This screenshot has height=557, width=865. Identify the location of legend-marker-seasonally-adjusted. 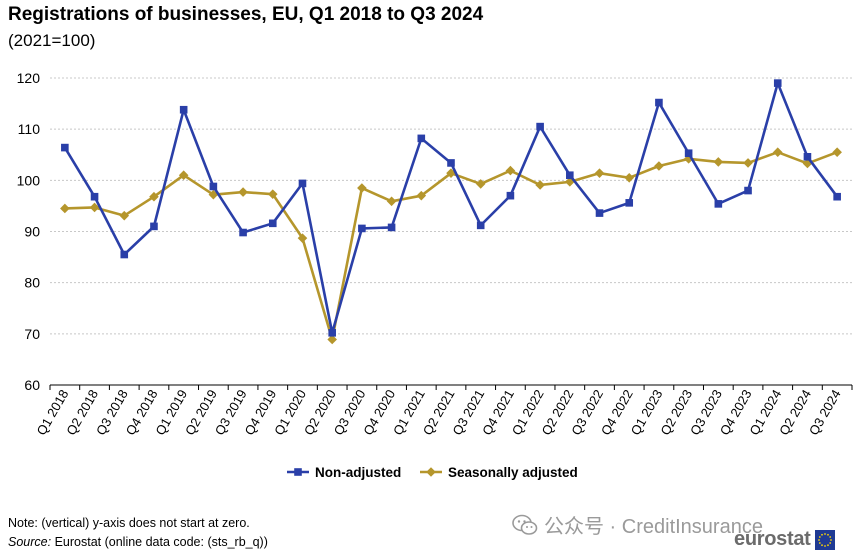
(431, 472).